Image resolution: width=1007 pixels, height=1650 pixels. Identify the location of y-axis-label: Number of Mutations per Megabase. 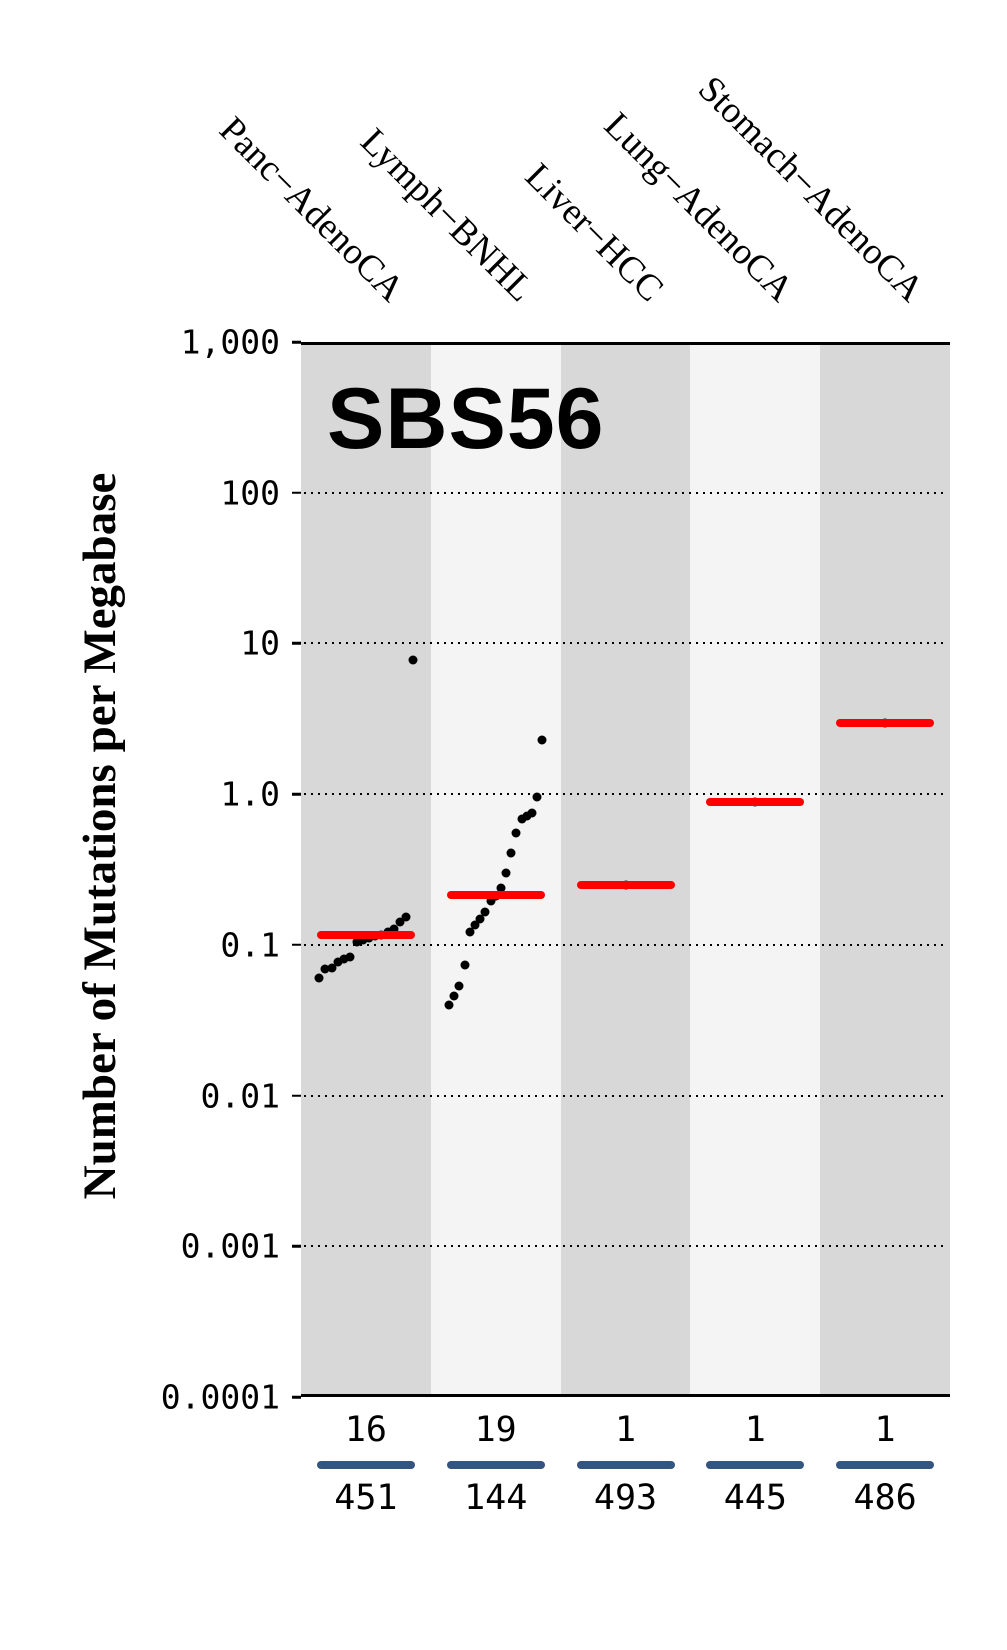
(100, 836).